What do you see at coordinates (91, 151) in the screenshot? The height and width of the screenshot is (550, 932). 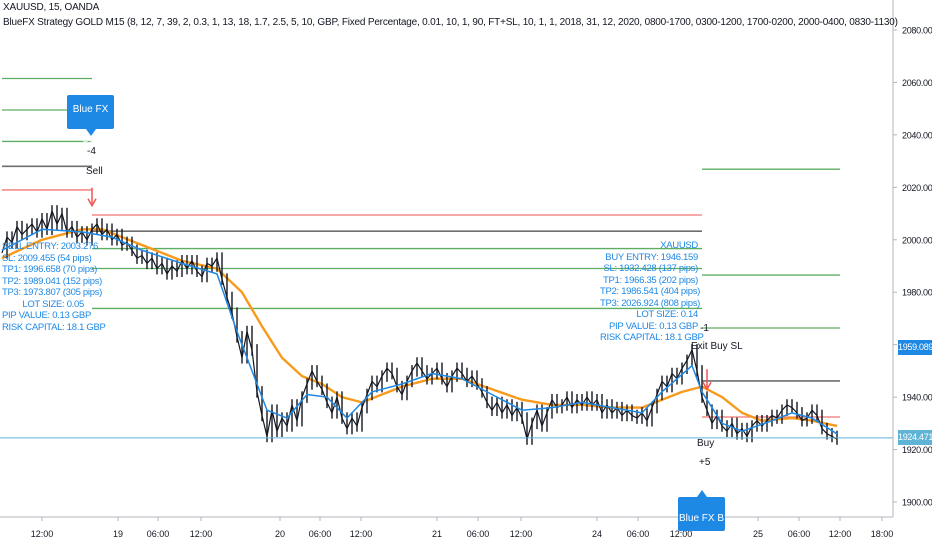 I see `sell-count-label: -4` at bounding box center [91, 151].